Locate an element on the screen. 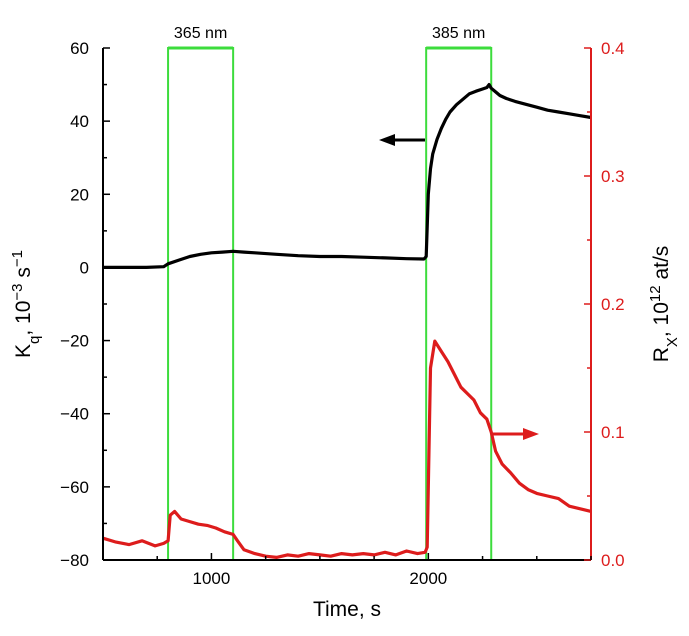 The image size is (689, 636). left-tick-label: 20 is located at coordinates (79, 194).